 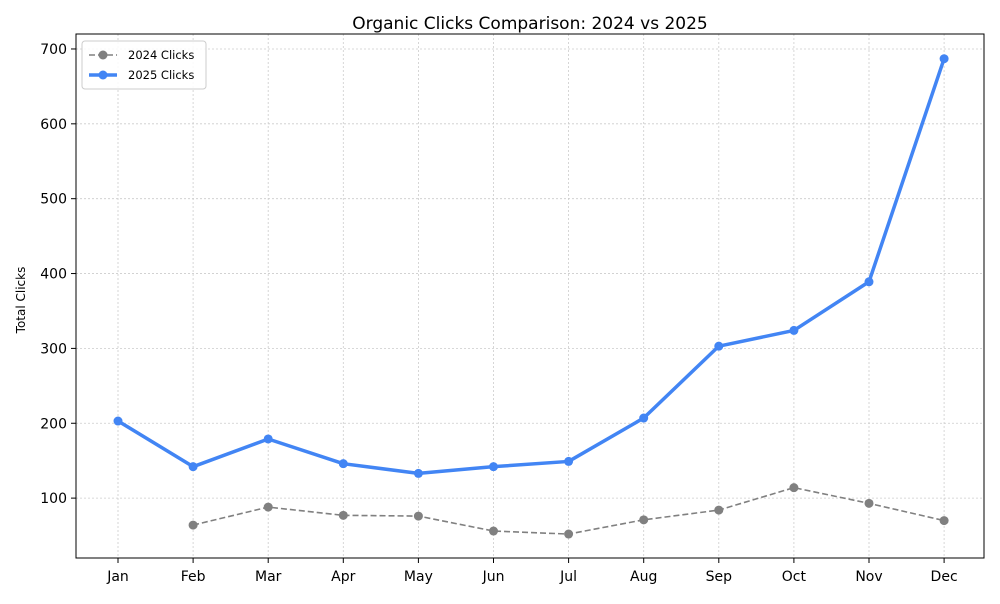 I want to click on x-tick-label: Sep, so click(x=719, y=577).